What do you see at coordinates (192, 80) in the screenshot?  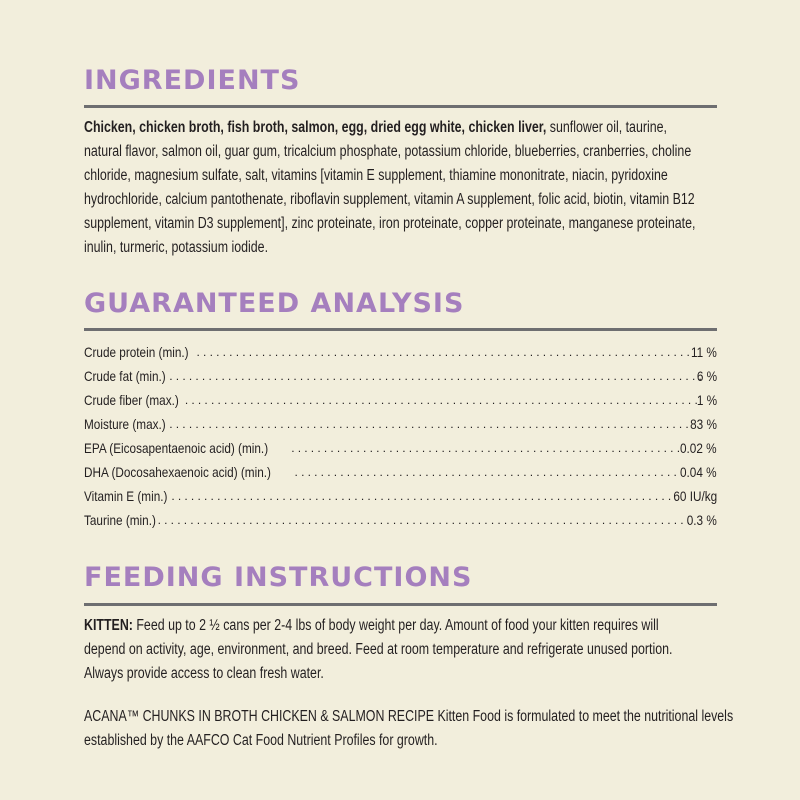 I see `ingredients-heading: INGREDIENTS` at bounding box center [192, 80].